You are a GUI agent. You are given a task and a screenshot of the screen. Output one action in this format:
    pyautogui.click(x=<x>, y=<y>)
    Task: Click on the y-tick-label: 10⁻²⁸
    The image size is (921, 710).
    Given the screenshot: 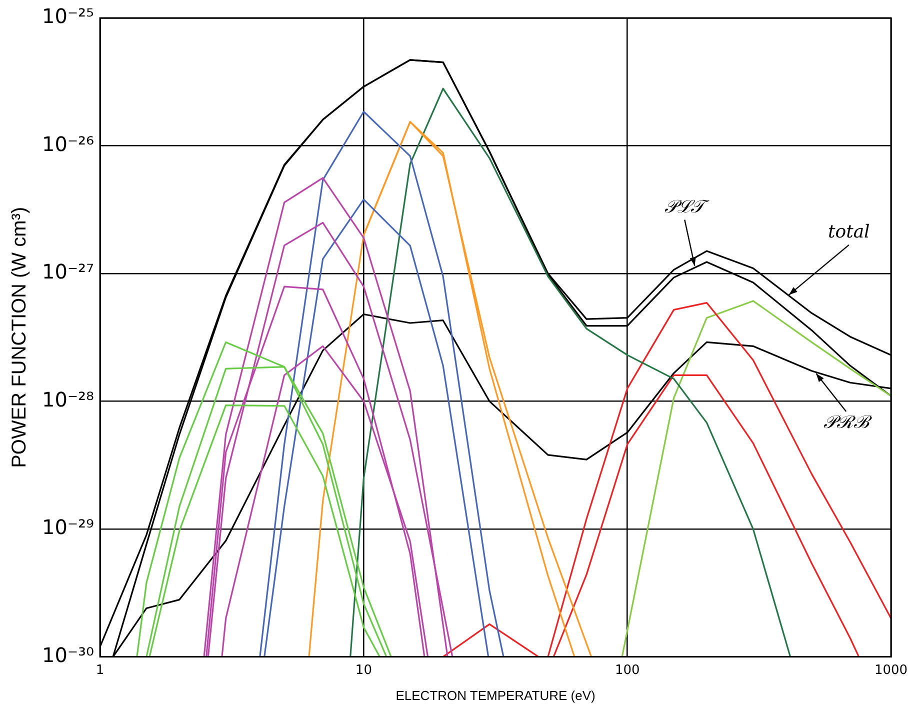 What is the action you would take?
    pyautogui.click(x=68, y=399)
    